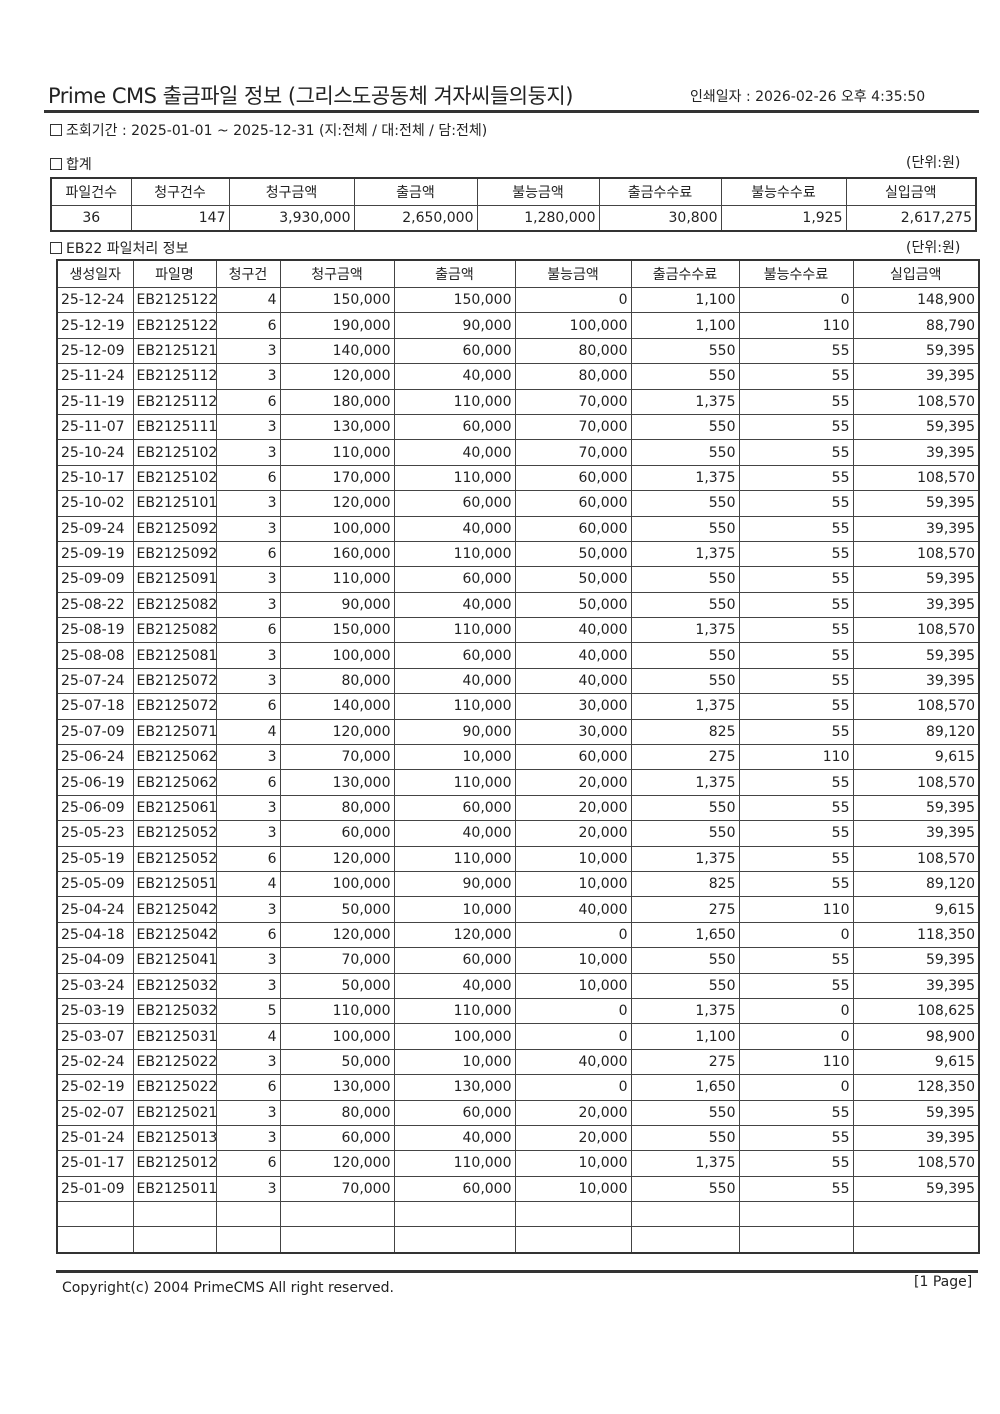 This screenshot has height=1414, width=1000. What do you see at coordinates (454, 273) in the screenshot?
I see `column-header: 출금액` at bounding box center [454, 273].